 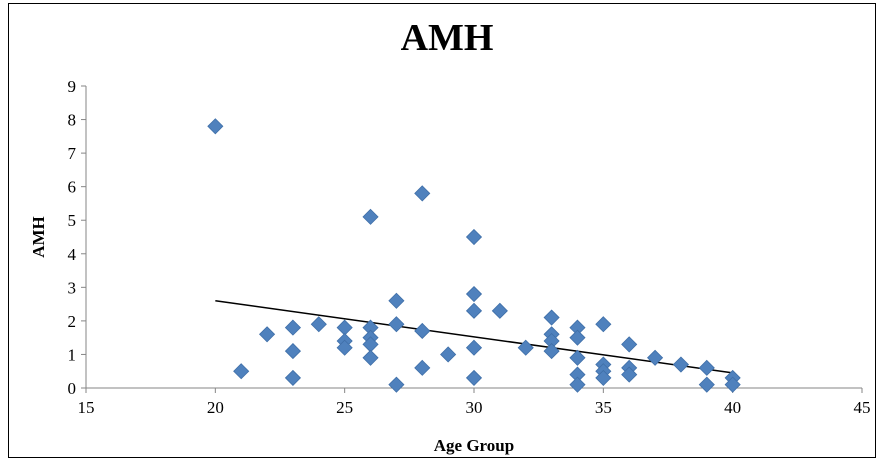 What do you see at coordinates (72, 354) in the screenshot?
I see `y-tick-label: 1` at bounding box center [72, 354].